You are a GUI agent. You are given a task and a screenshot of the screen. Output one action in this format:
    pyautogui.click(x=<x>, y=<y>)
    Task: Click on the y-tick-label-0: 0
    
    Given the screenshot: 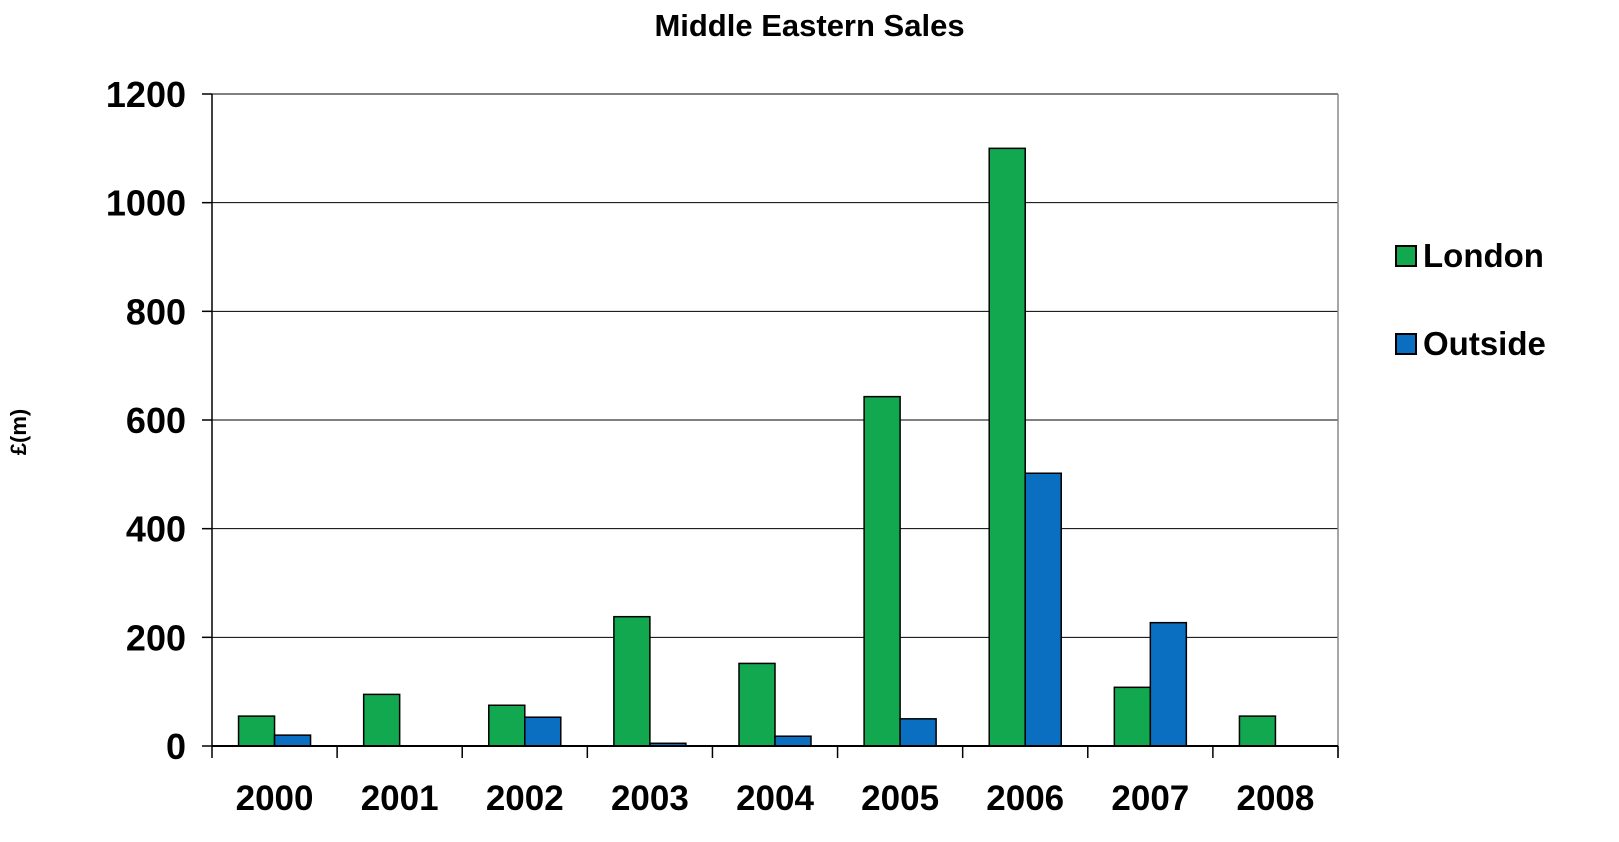 What is the action you would take?
    pyautogui.click(x=176, y=746)
    